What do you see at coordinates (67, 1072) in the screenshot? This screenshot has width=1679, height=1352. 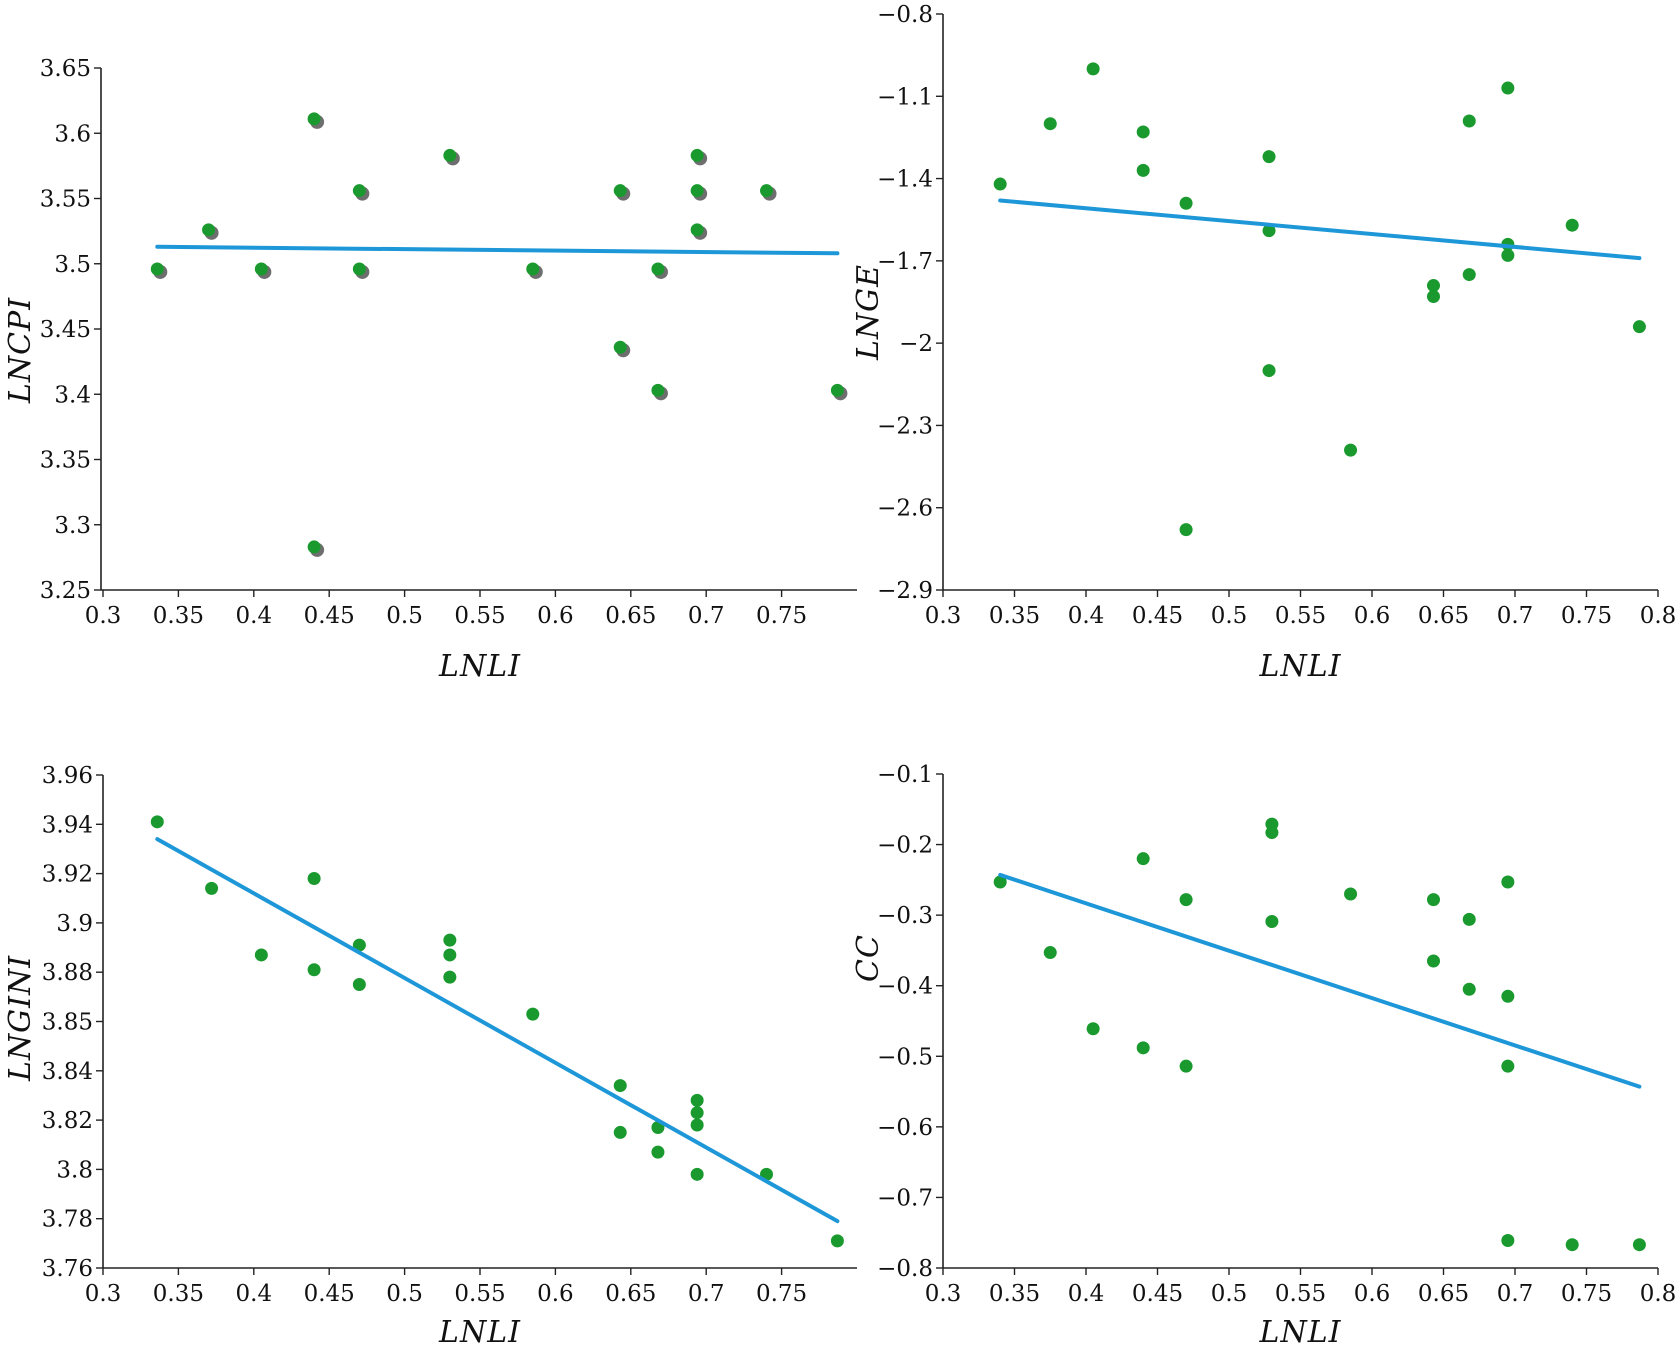 I see `y-tick-label: 3.84` at bounding box center [67, 1072].